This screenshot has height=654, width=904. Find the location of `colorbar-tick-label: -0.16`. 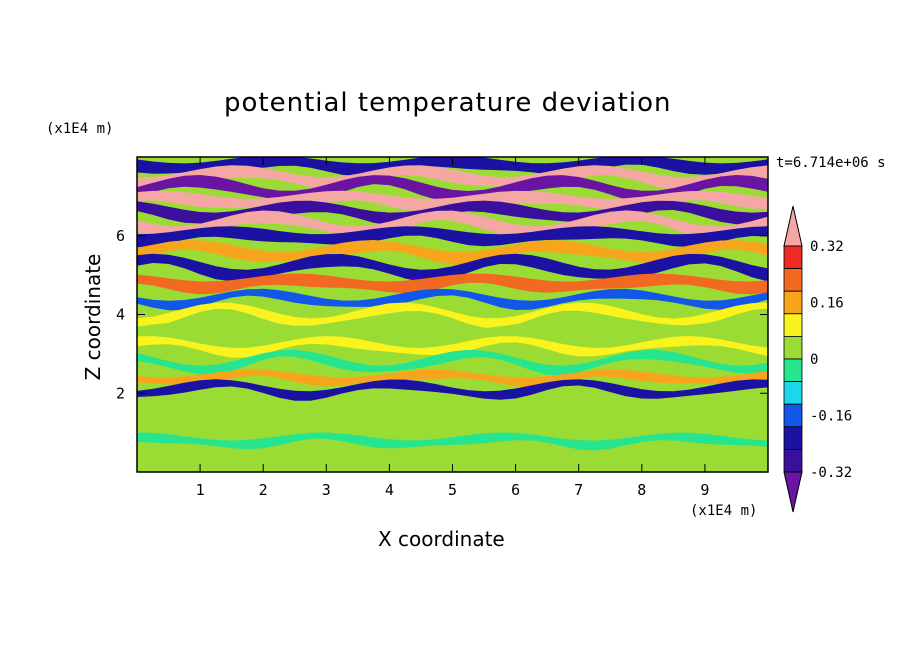

colorbar-tick-label: -0.16 is located at coordinates (831, 417).